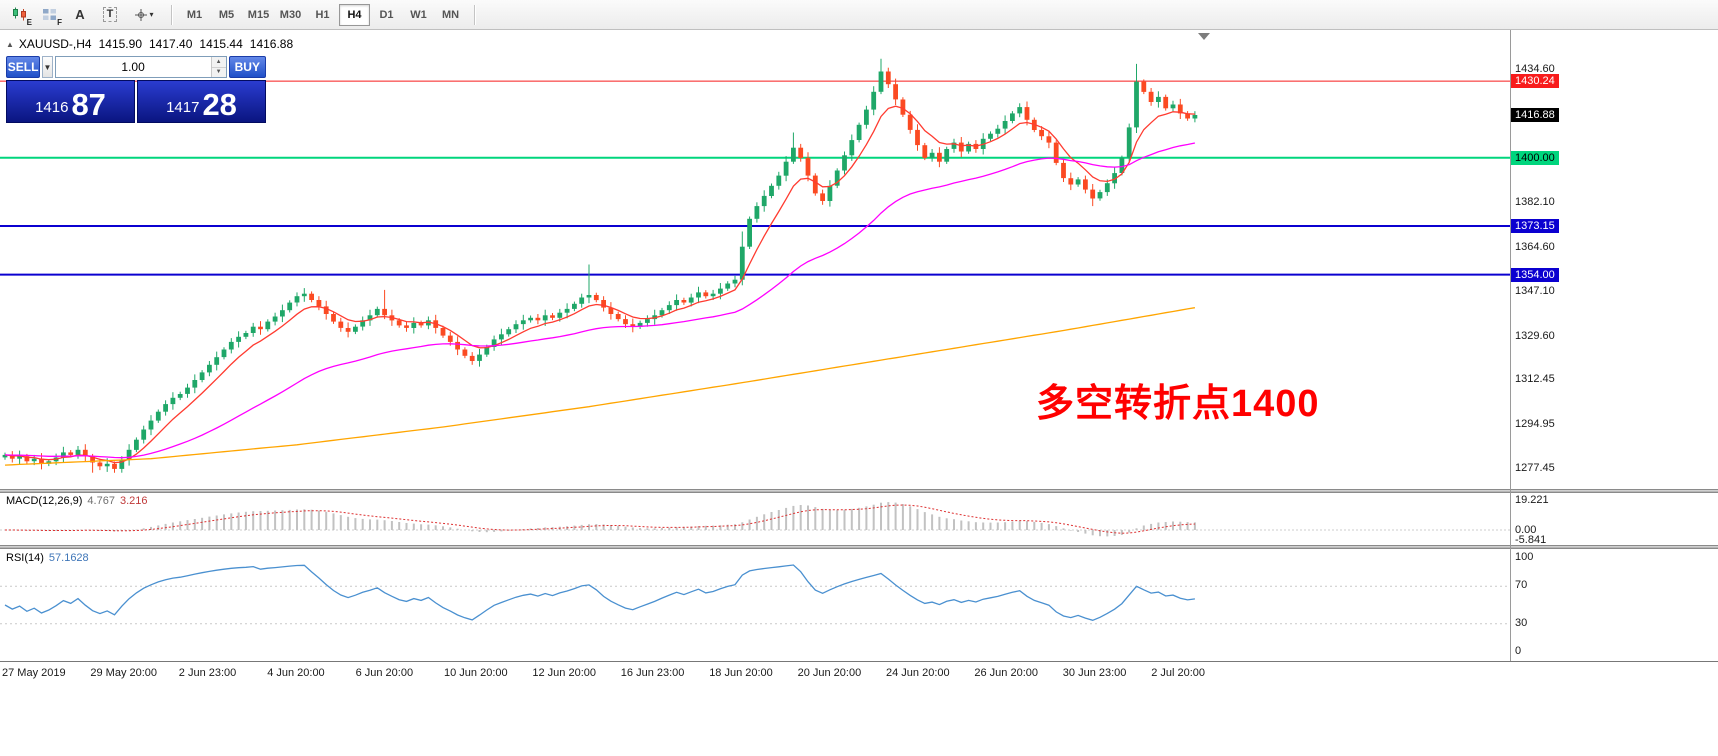 The height and width of the screenshot is (756, 1718). Describe the element at coordinates (25, 558) in the screenshot. I see `rsi-label: RSI(14)` at that location.